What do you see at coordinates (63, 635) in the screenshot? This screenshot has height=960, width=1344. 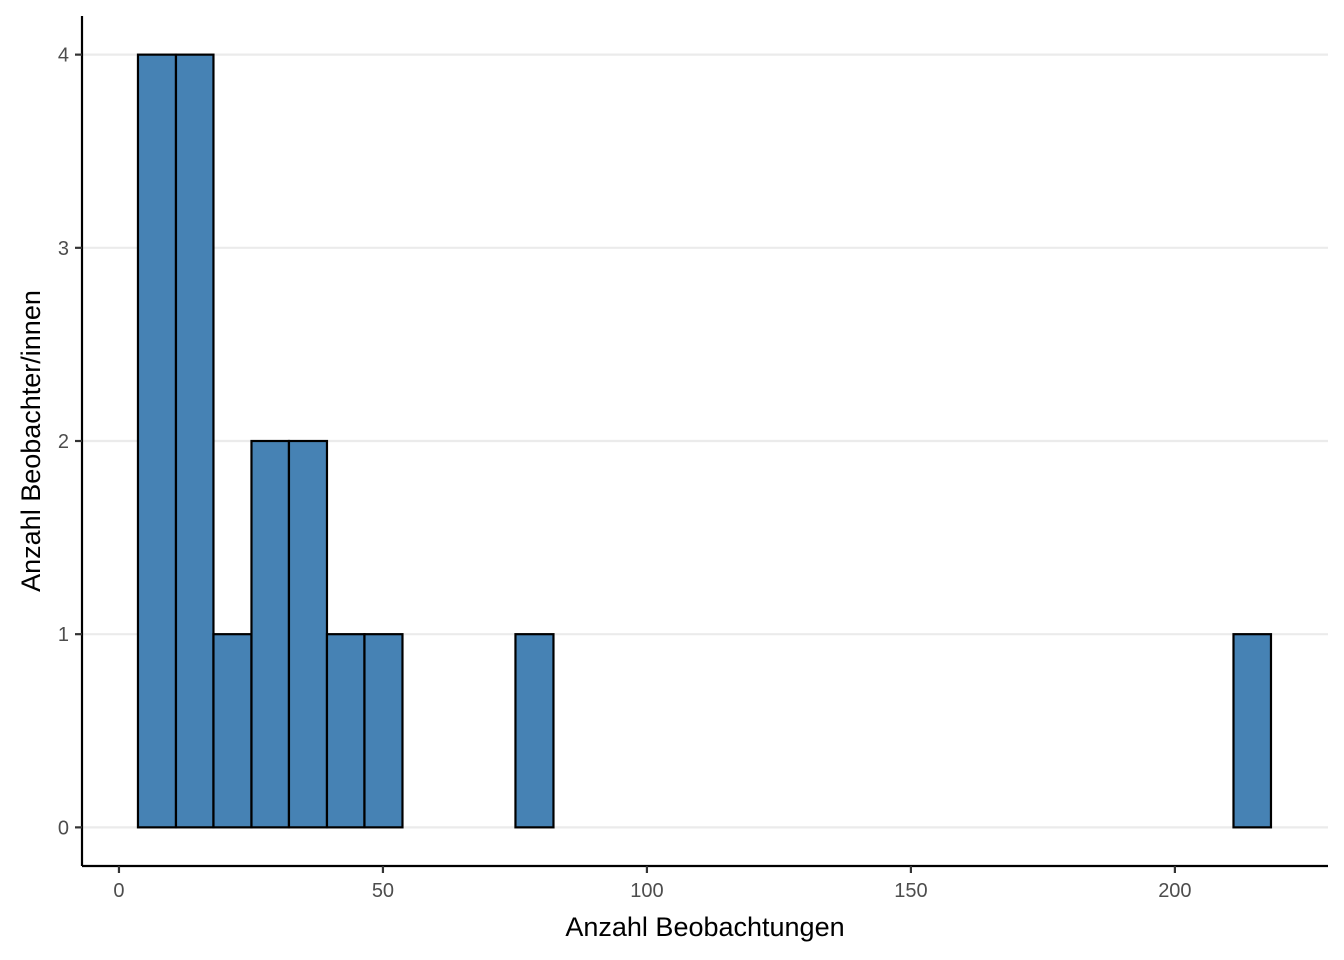 I see `y-tick-label: 1` at bounding box center [63, 635].